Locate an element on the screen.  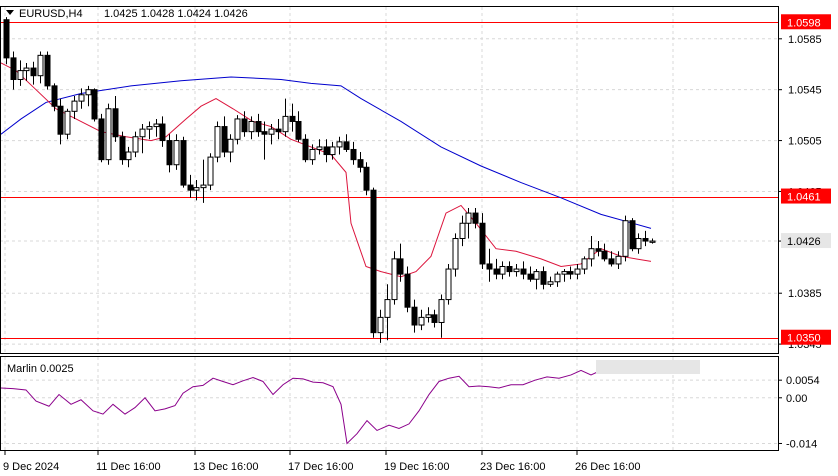
level-badge-2: 1.0350 is located at coordinates (806, 337).